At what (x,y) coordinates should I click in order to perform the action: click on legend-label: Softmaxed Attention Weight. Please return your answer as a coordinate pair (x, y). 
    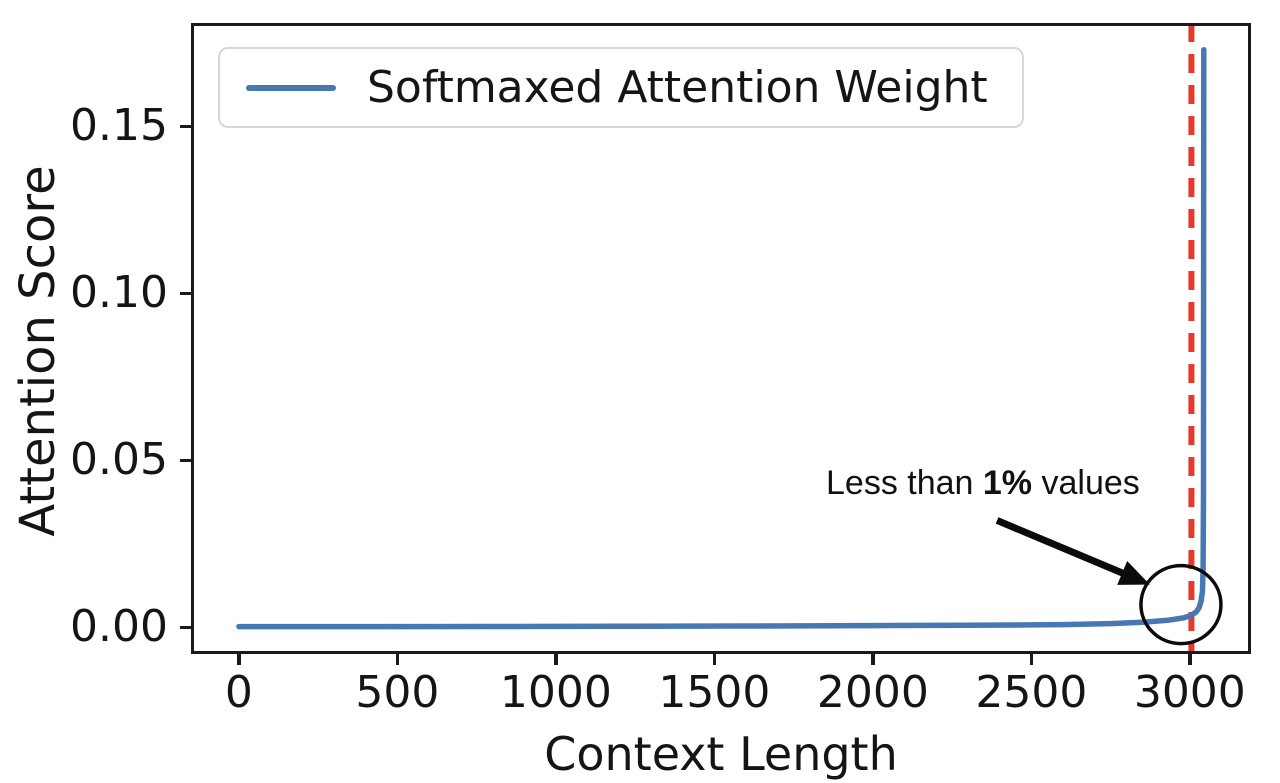
    Looking at the image, I should click on (677, 87).